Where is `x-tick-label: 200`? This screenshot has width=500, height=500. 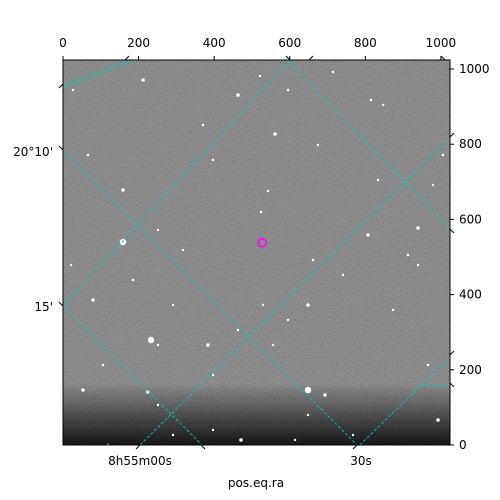
x-tick-label: 200 is located at coordinates (138, 43).